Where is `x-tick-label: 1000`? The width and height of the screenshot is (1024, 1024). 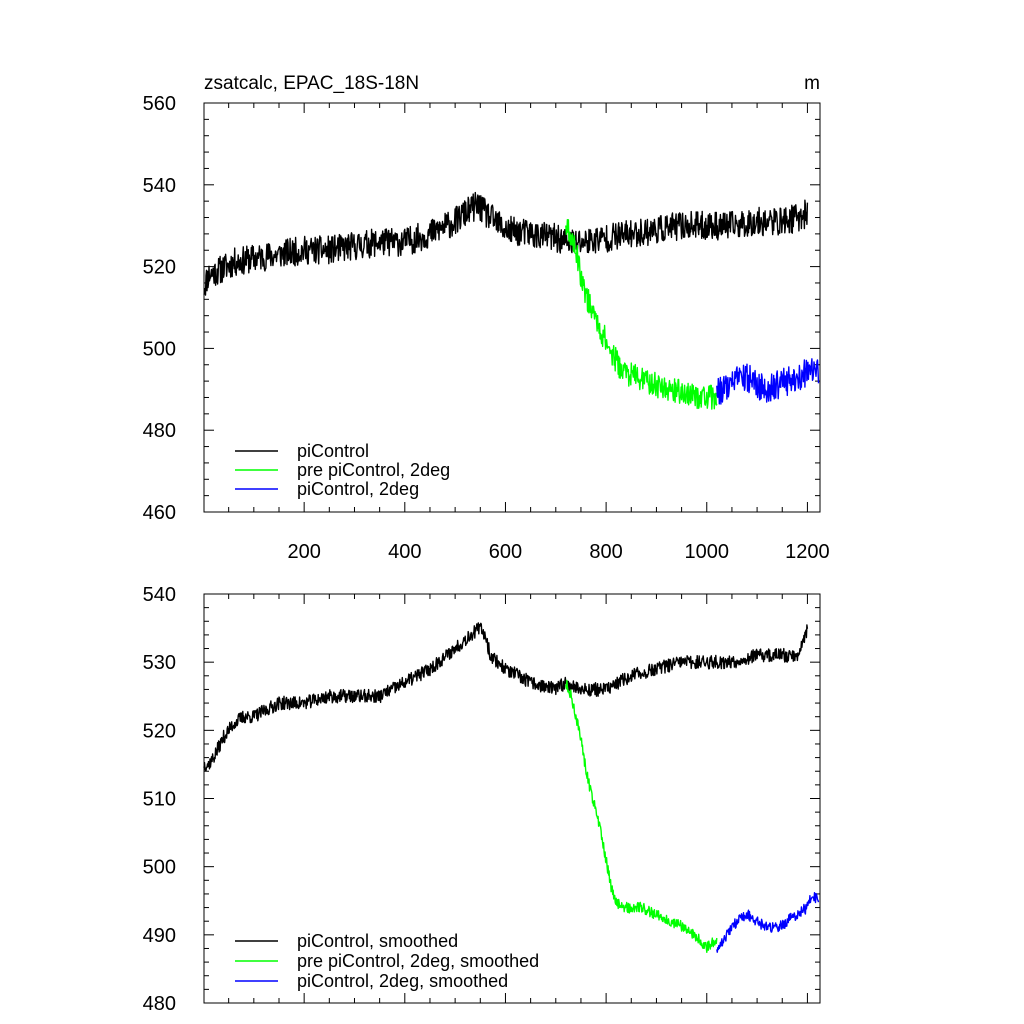 x-tick-label: 1000 is located at coordinates (707, 552).